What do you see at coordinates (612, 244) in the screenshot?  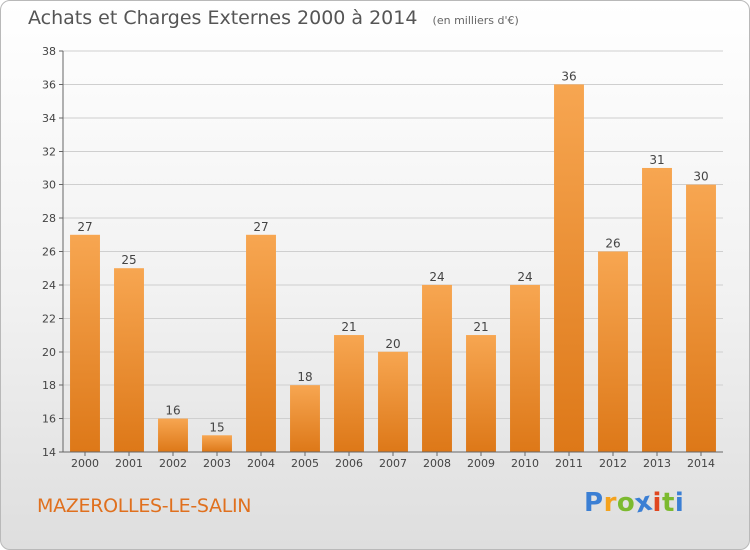 I see `bar-value-label: 26` at bounding box center [612, 244].